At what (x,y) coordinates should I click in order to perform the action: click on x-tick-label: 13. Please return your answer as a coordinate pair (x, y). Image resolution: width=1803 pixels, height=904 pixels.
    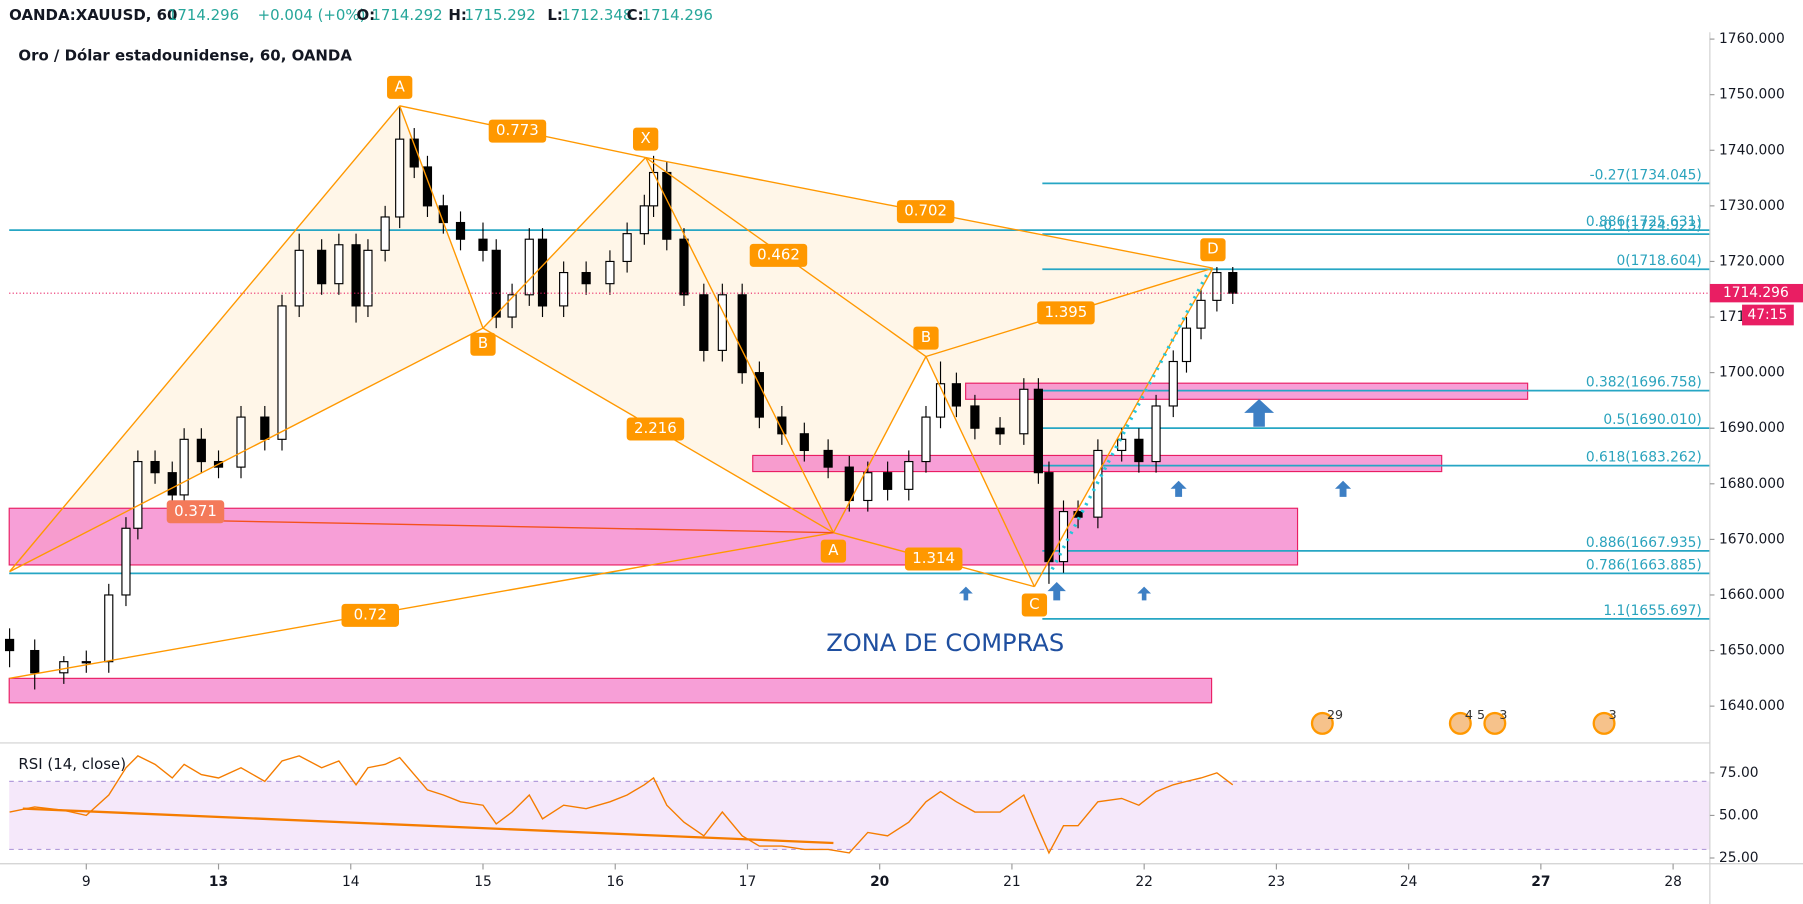
    Looking at the image, I should click on (218, 882).